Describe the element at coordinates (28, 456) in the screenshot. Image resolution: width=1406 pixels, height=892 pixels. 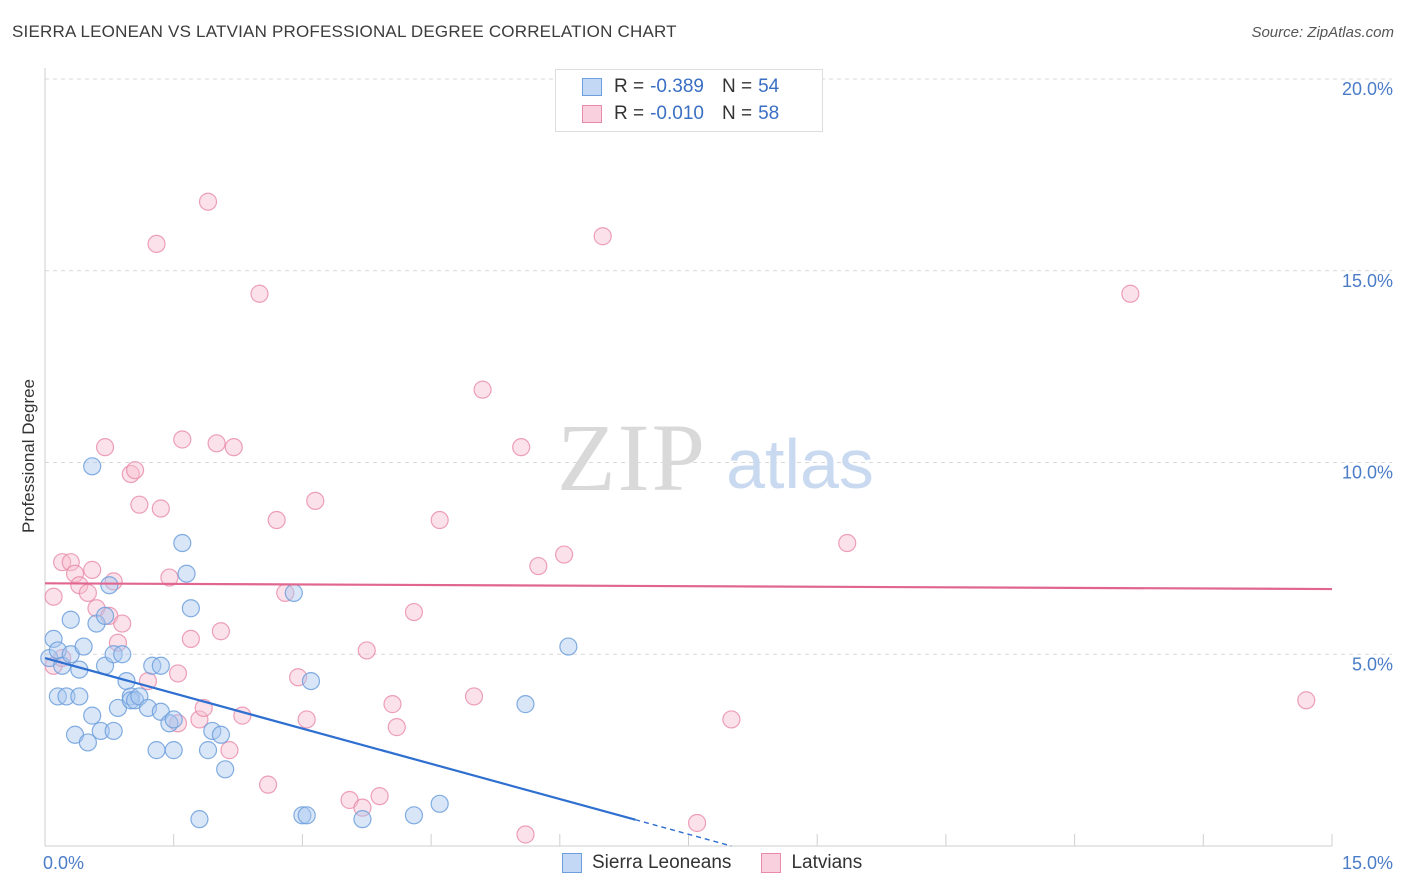
I see `y-axis-label: Professional Degree` at that location.